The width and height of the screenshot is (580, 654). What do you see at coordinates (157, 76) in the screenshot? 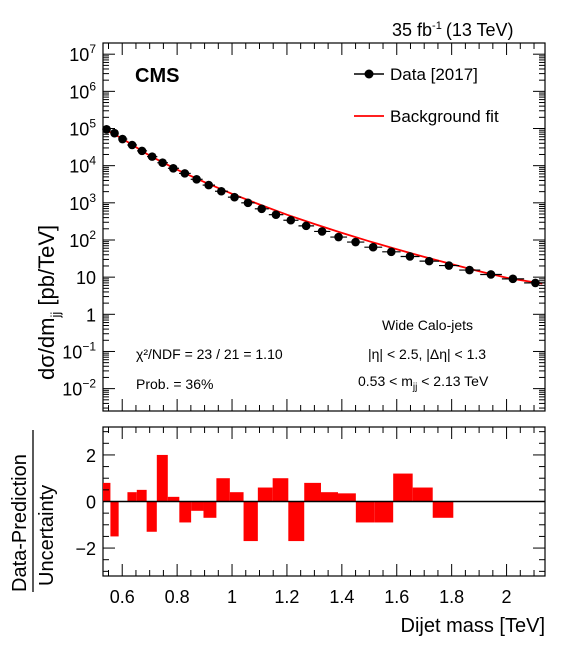
I see `experiment-label: CMS` at bounding box center [157, 76].